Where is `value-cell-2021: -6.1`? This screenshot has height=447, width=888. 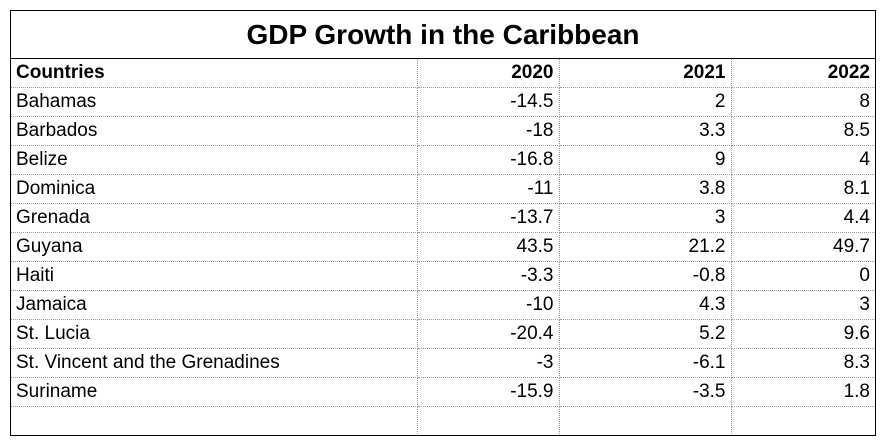
value-cell-2021: -6.1 is located at coordinates (645, 363).